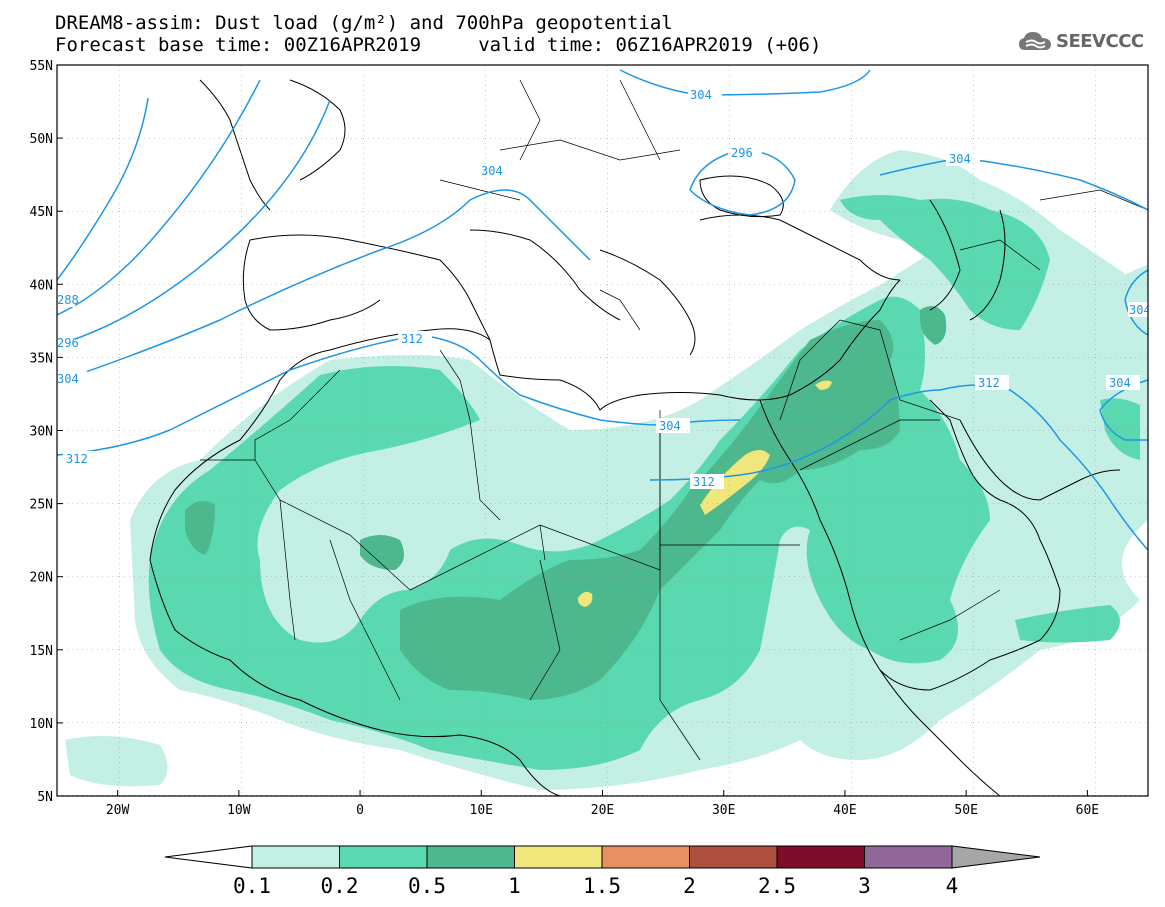 This screenshot has height=907, width=1165. What do you see at coordinates (41, 212) in the screenshot?
I see `lat-tick-label: 45N` at bounding box center [41, 212].